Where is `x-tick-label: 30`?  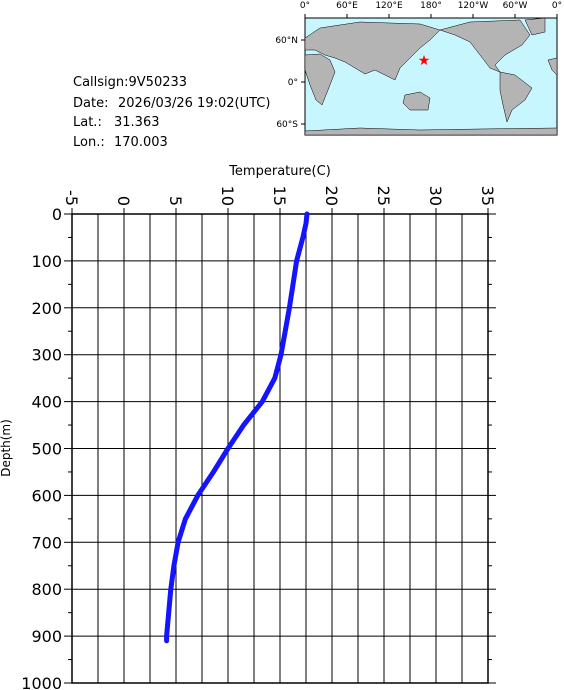 x-tick-label: 30 is located at coordinates (435, 196).